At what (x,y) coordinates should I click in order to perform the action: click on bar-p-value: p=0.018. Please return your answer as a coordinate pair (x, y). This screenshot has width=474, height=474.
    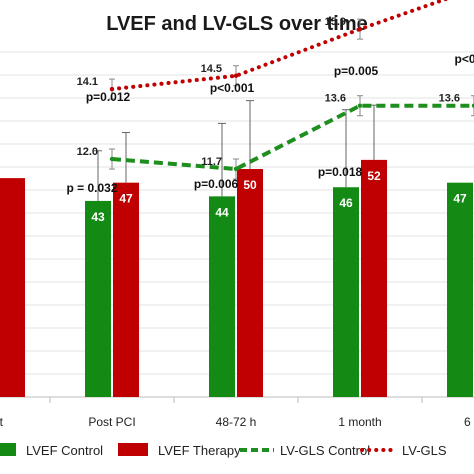
    Looking at the image, I should click on (340, 172).